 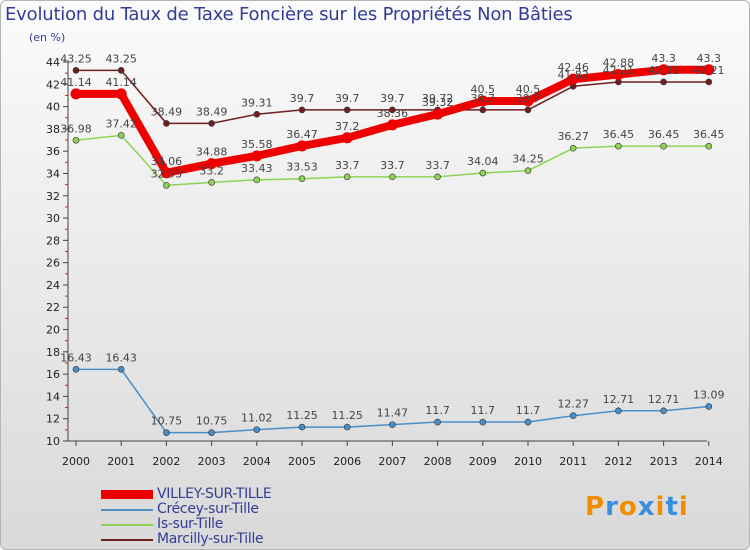 I want to click on proxiti-logo: Proxiti, so click(x=637, y=507).